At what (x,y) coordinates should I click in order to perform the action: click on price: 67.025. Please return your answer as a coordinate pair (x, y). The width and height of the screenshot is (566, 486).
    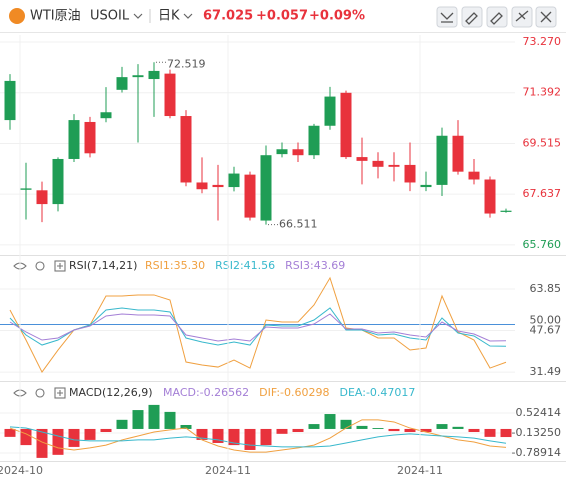
    Looking at the image, I should click on (228, 16).